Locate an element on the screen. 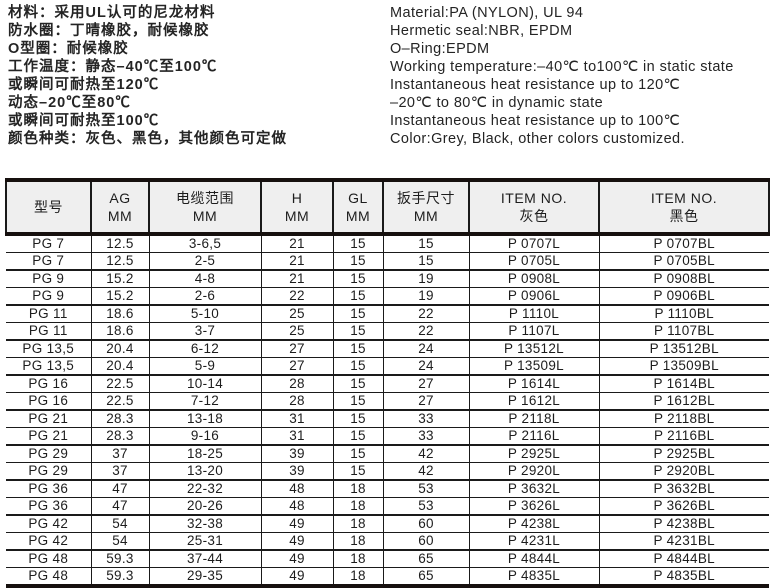 The image size is (775, 588). table-cell: 2-5 is located at coordinates (204, 261).